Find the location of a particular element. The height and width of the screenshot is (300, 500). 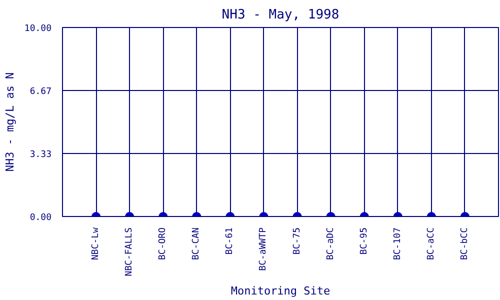

x-tick-label: BC-61 is located at coordinates (230, 241).